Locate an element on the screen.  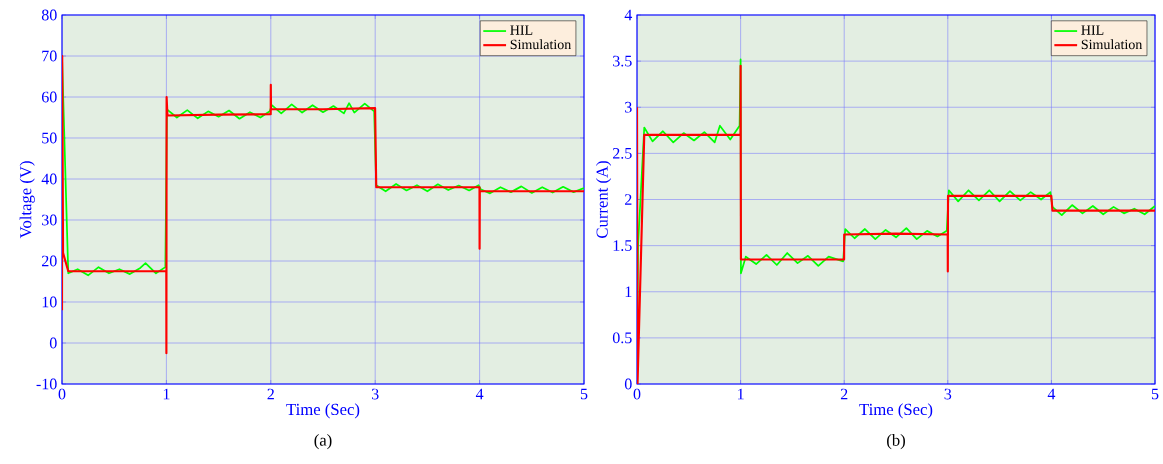
y-tick-label: 70 is located at coordinates (49, 56).